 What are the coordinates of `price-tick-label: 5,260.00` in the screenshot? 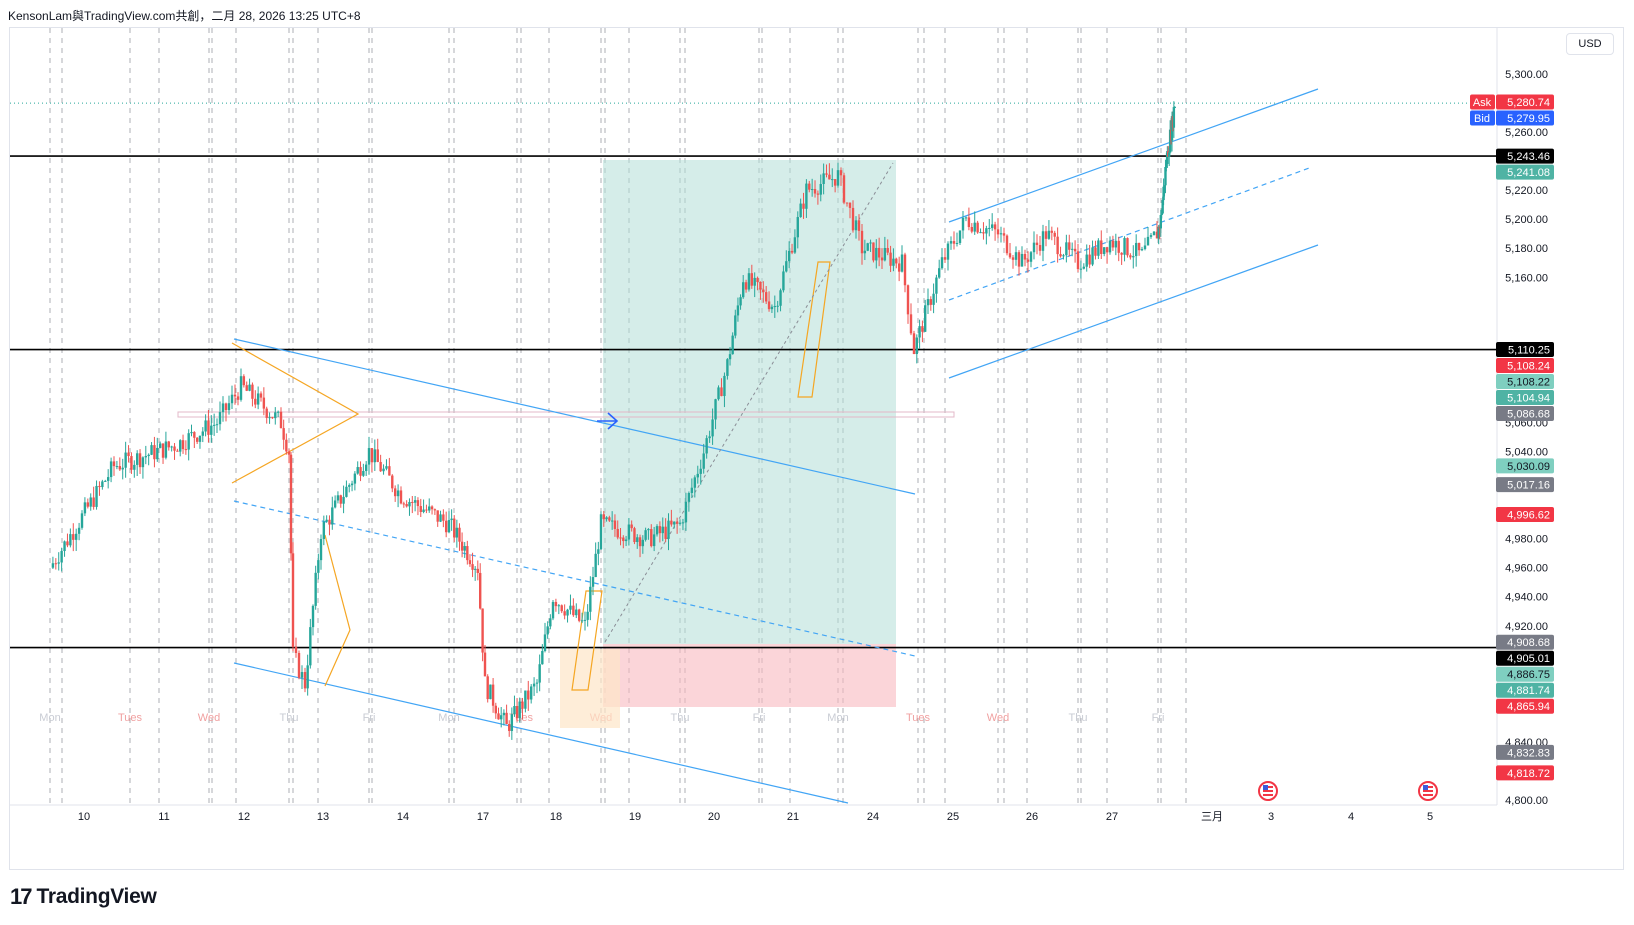 It's located at (1526, 133).